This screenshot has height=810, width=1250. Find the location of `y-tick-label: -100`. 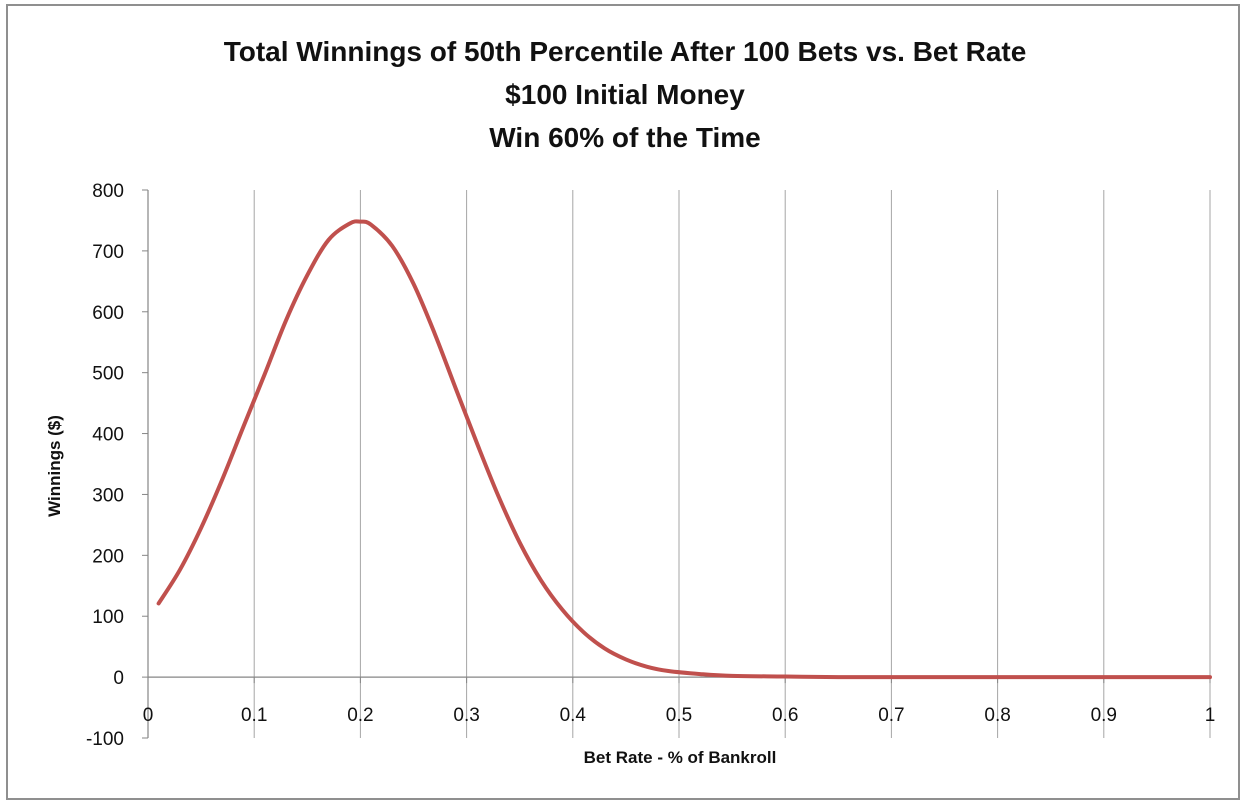

y-tick-label: -100 is located at coordinates (105, 739).